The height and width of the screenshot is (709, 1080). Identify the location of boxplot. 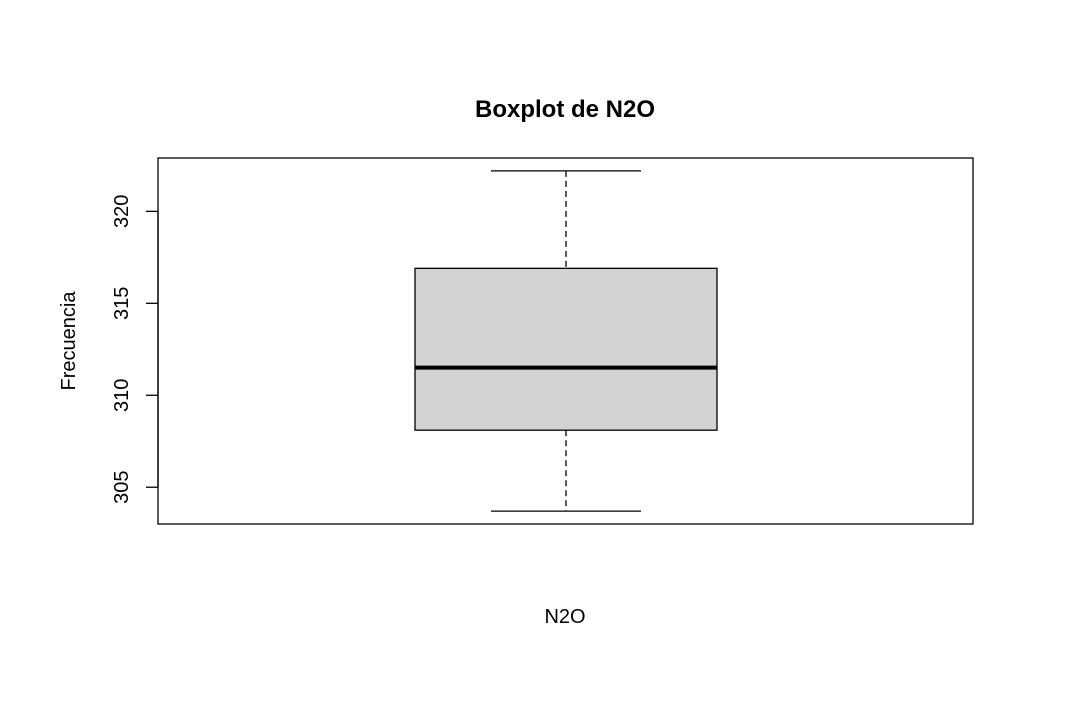
(566, 341).